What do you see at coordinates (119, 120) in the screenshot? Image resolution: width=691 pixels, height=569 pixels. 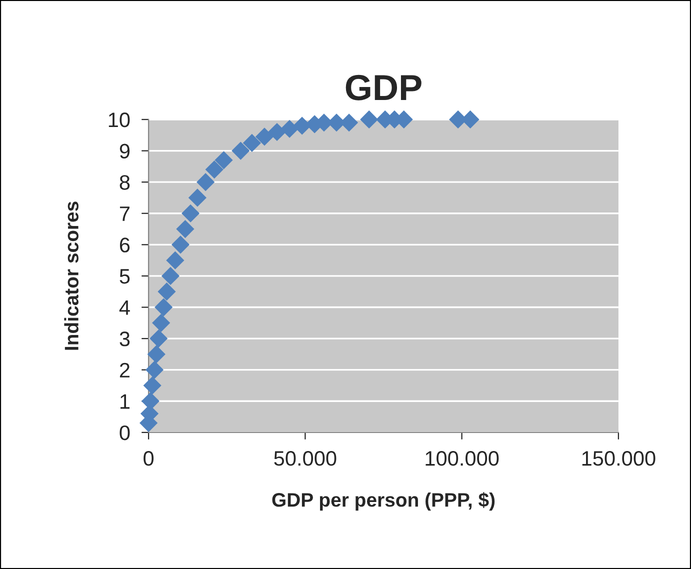 I see `y-tick-label: 10` at bounding box center [119, 120].